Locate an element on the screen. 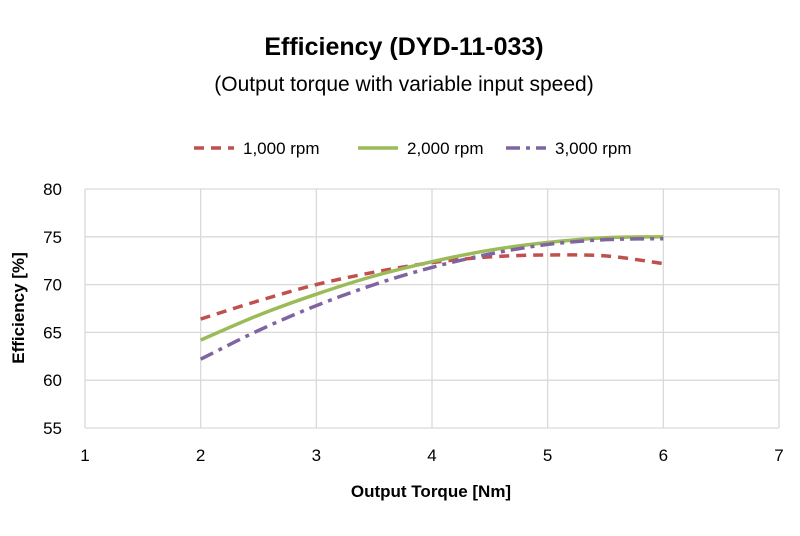  legend: 1,000 rpm 2,000 rpm 3,000 rpm is located at coordinates (413, 148).